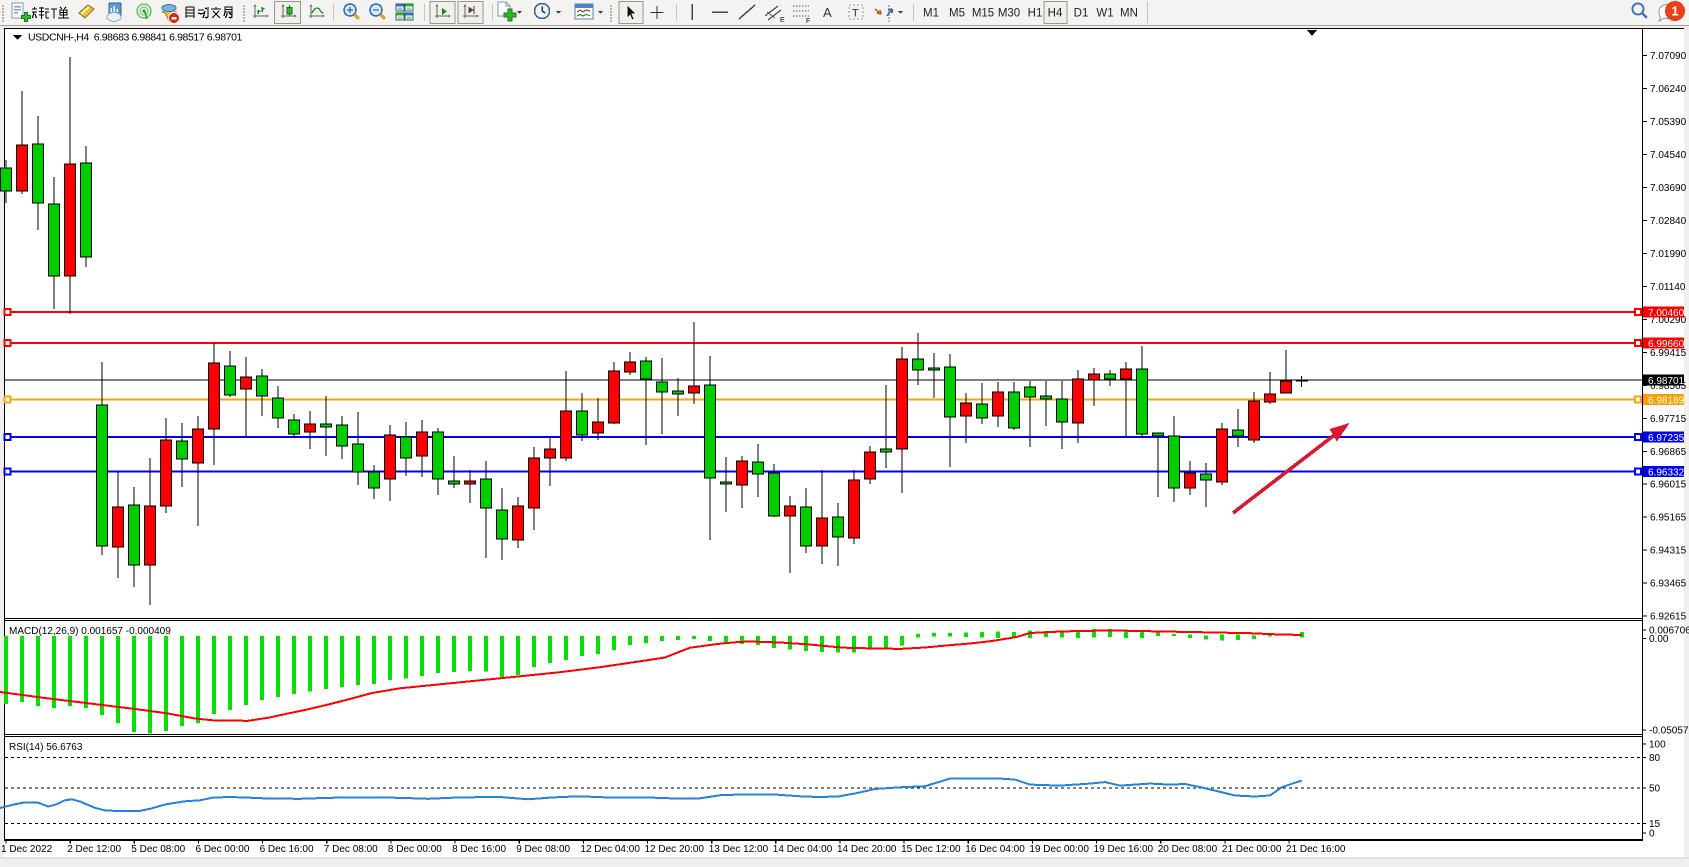  Describe the element at coordinates (1104, 14) in the screenshot. I see `svg-text: W1` at that location.